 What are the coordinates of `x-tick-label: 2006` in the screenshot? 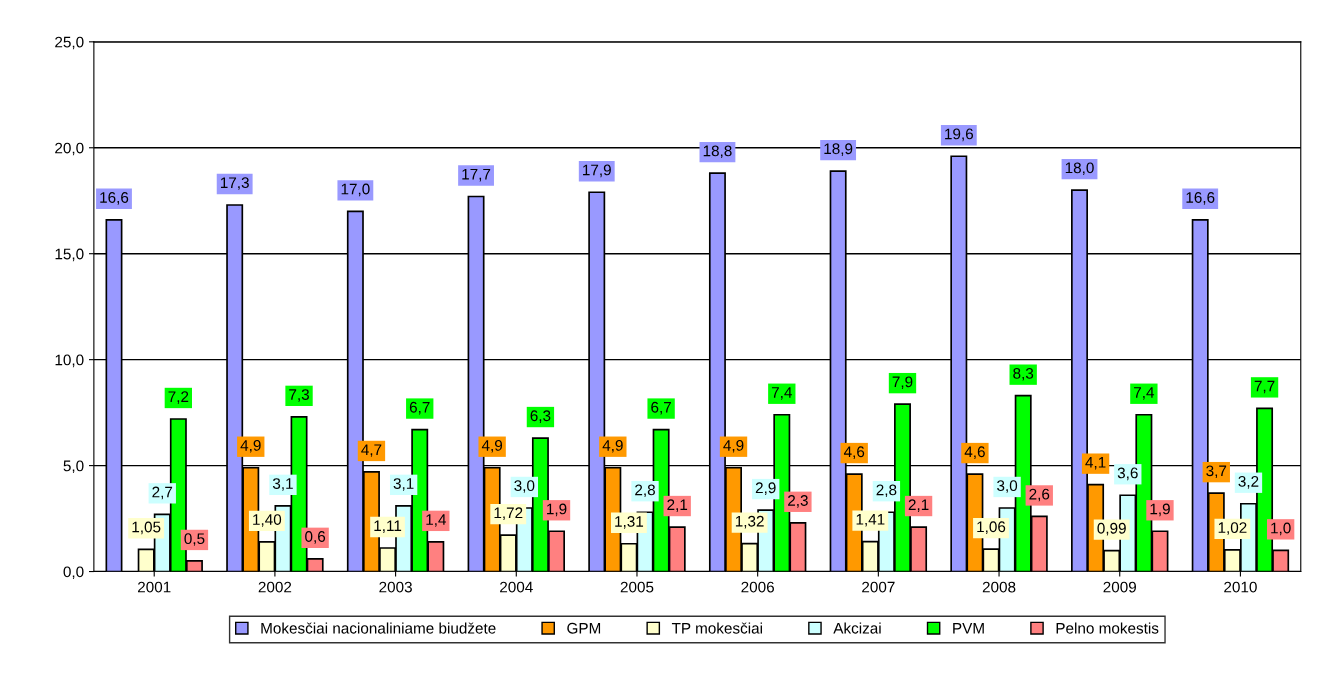 It's located at (757, 587).